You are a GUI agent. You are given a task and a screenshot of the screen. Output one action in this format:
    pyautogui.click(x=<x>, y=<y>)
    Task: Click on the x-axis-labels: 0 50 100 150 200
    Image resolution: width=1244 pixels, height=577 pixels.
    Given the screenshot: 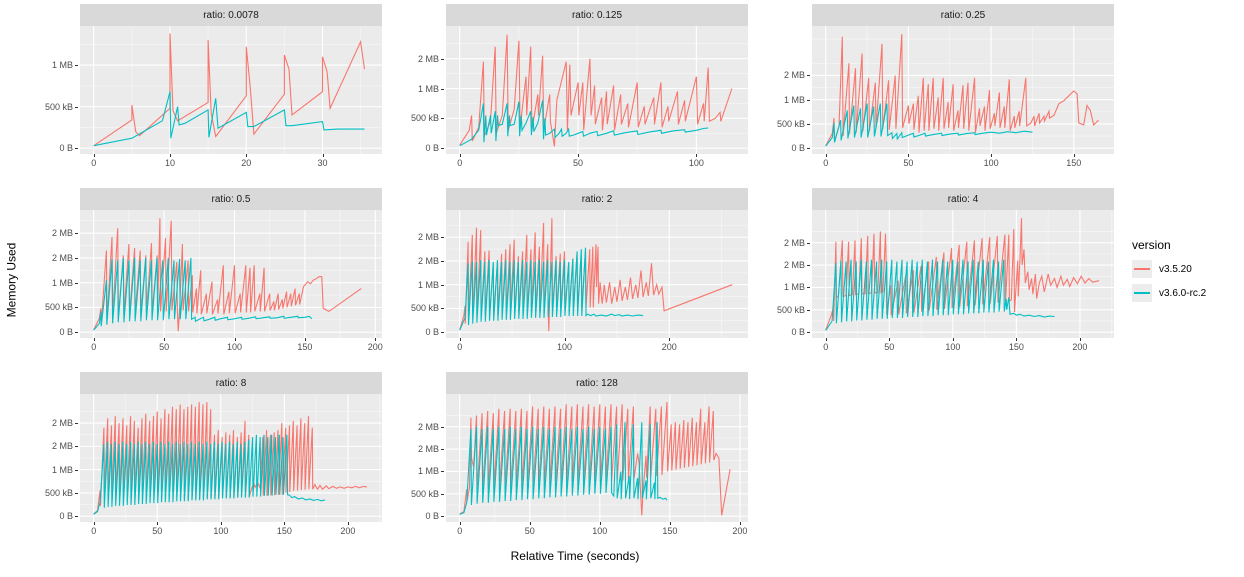 What is the action you would take?
    pyautogui.click(x=963, y=347)
    